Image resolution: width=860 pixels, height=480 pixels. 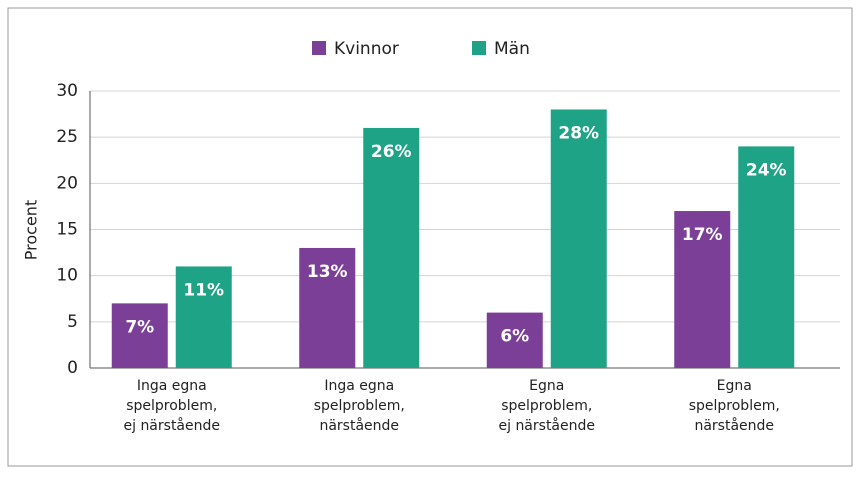 What do you see at coordinates (702, 235) in the screenshot?
I see `value-label: 17%` at bounding box center [702, 235].